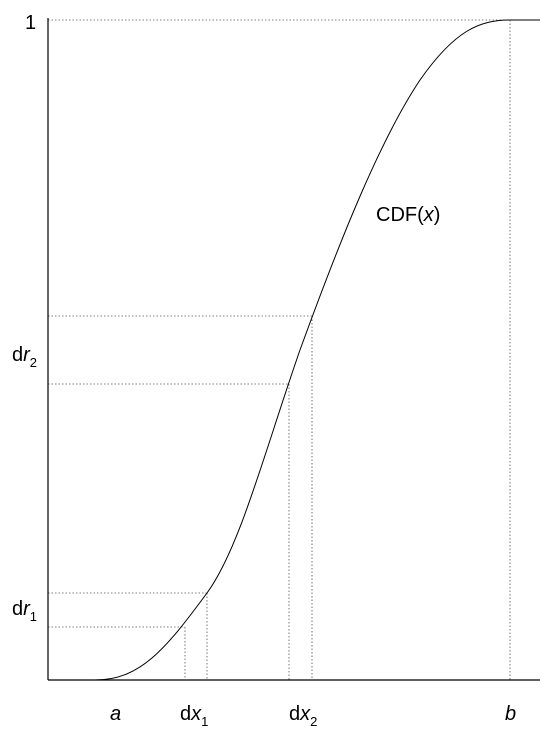  I want to click on x-label: dx1, so click(194, 716).